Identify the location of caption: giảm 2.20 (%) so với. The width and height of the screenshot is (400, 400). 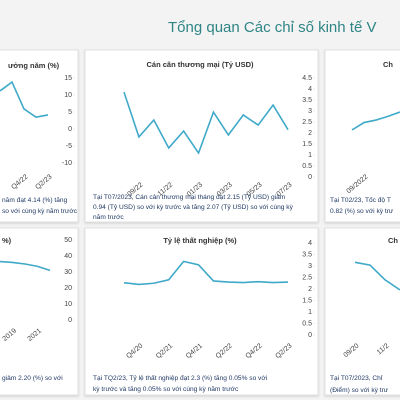
(32, 378).